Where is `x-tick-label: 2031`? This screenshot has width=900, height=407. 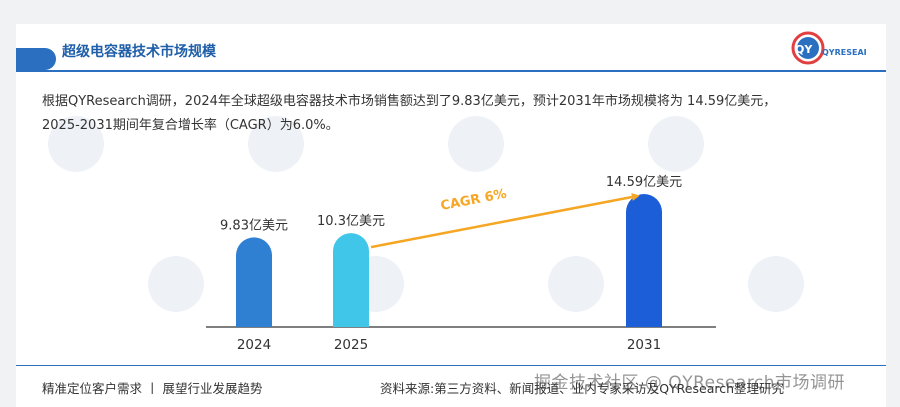
x-tick-label: 2031 is located at coordinates (644, 345).